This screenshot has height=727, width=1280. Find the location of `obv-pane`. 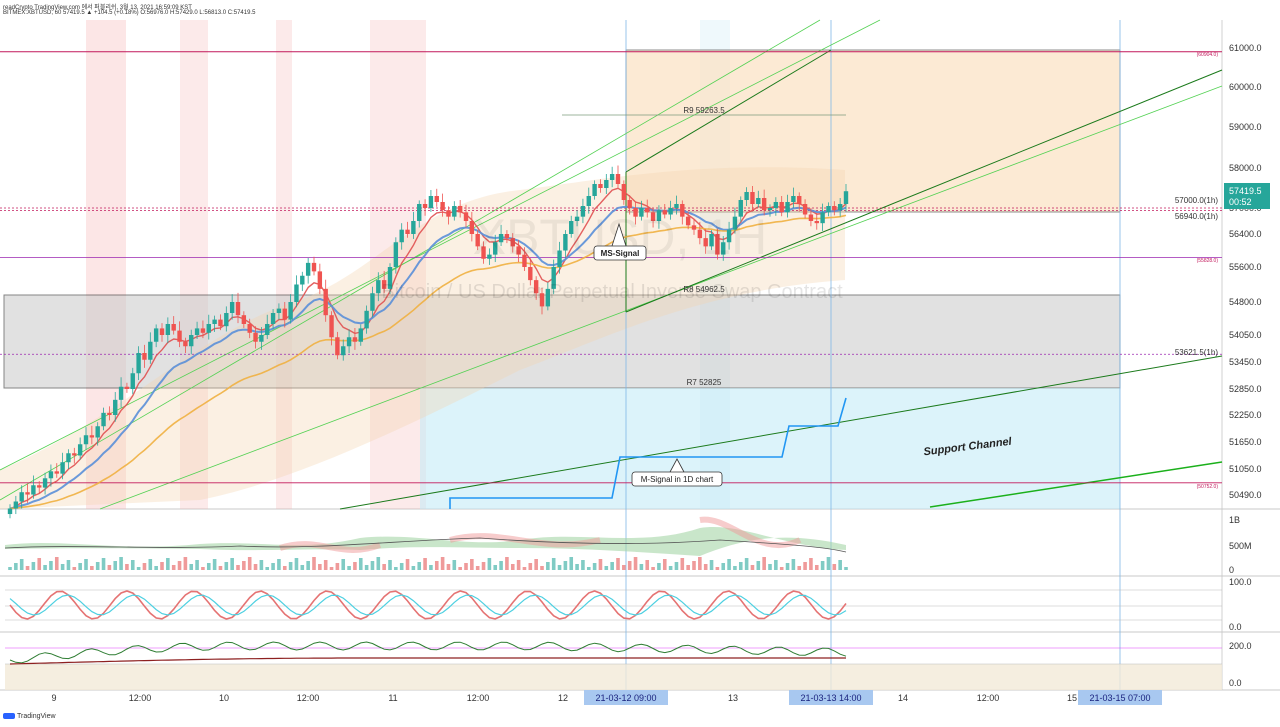

obv-pane is located at coordinates (613, 668).